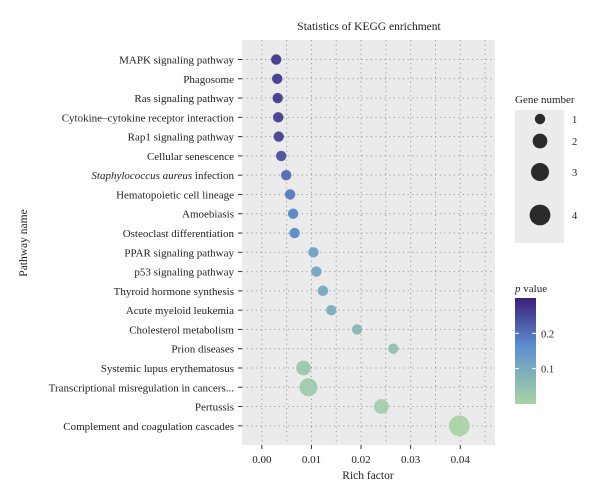 This screenshot has height=501, width=600. What do you see at coordinates (176, 61) in the screenshot?
I see `y-tick-label: MAPK signaling pathway` at bounding box center [176, 61].